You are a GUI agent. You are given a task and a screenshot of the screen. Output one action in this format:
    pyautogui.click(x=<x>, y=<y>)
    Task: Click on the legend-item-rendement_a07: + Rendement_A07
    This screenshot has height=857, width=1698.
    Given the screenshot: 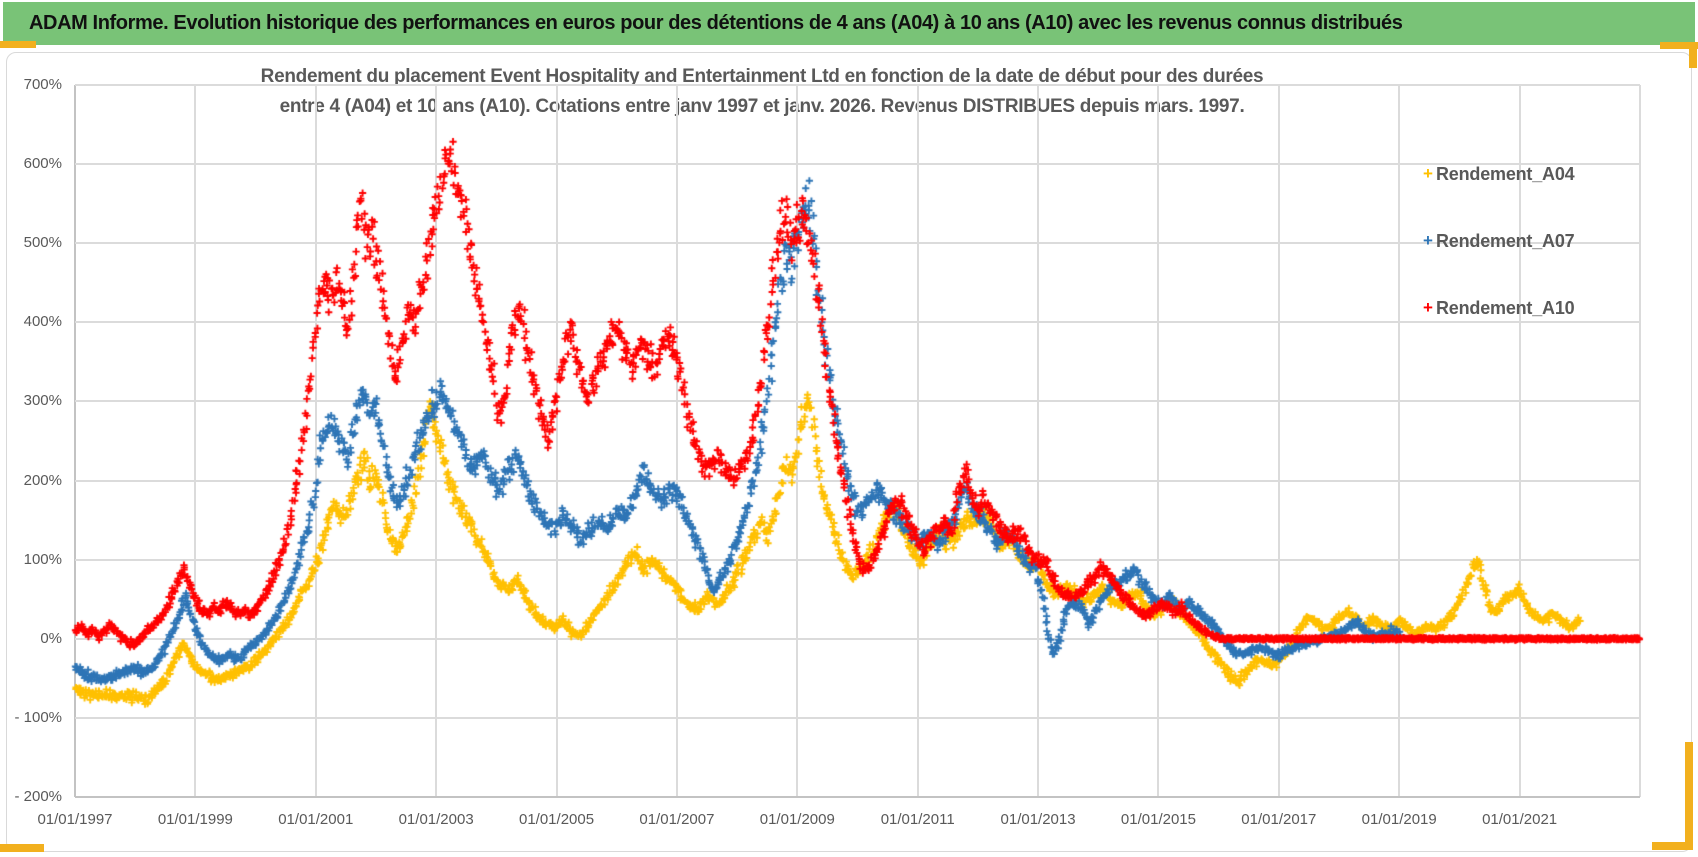 What is the action you would take?
    pyautogui.click(x=1497, y=241)
    